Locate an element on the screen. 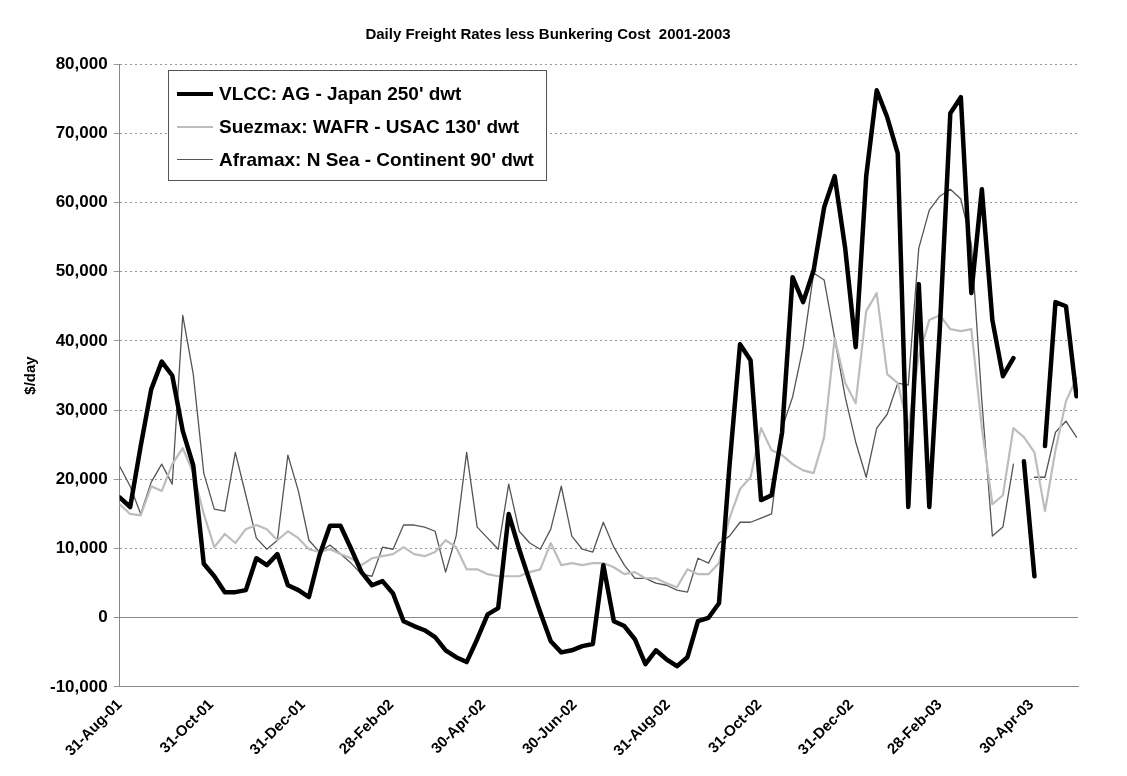 Image resolution: width=1127 pixels, height=776 pixels. y-tick-label: 20,000 is located at coordinates (81, 479).